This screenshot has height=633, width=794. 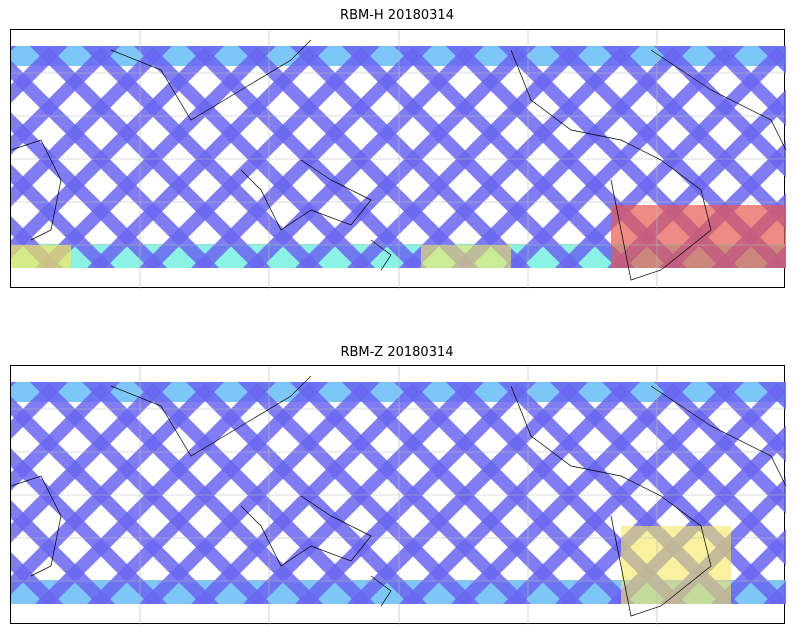 I want to click on map-title-2: RBM-Z 20180314, so click(x=397, y=352).